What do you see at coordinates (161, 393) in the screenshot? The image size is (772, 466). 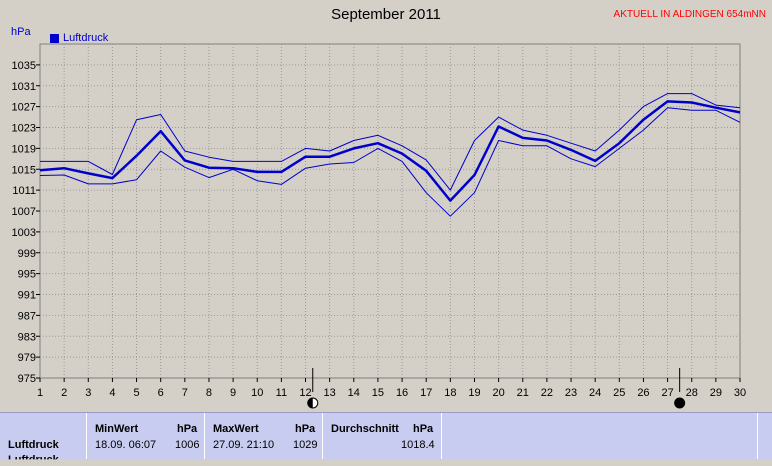 I see `x-tick-label: 6` at bounding box center [161, 393].